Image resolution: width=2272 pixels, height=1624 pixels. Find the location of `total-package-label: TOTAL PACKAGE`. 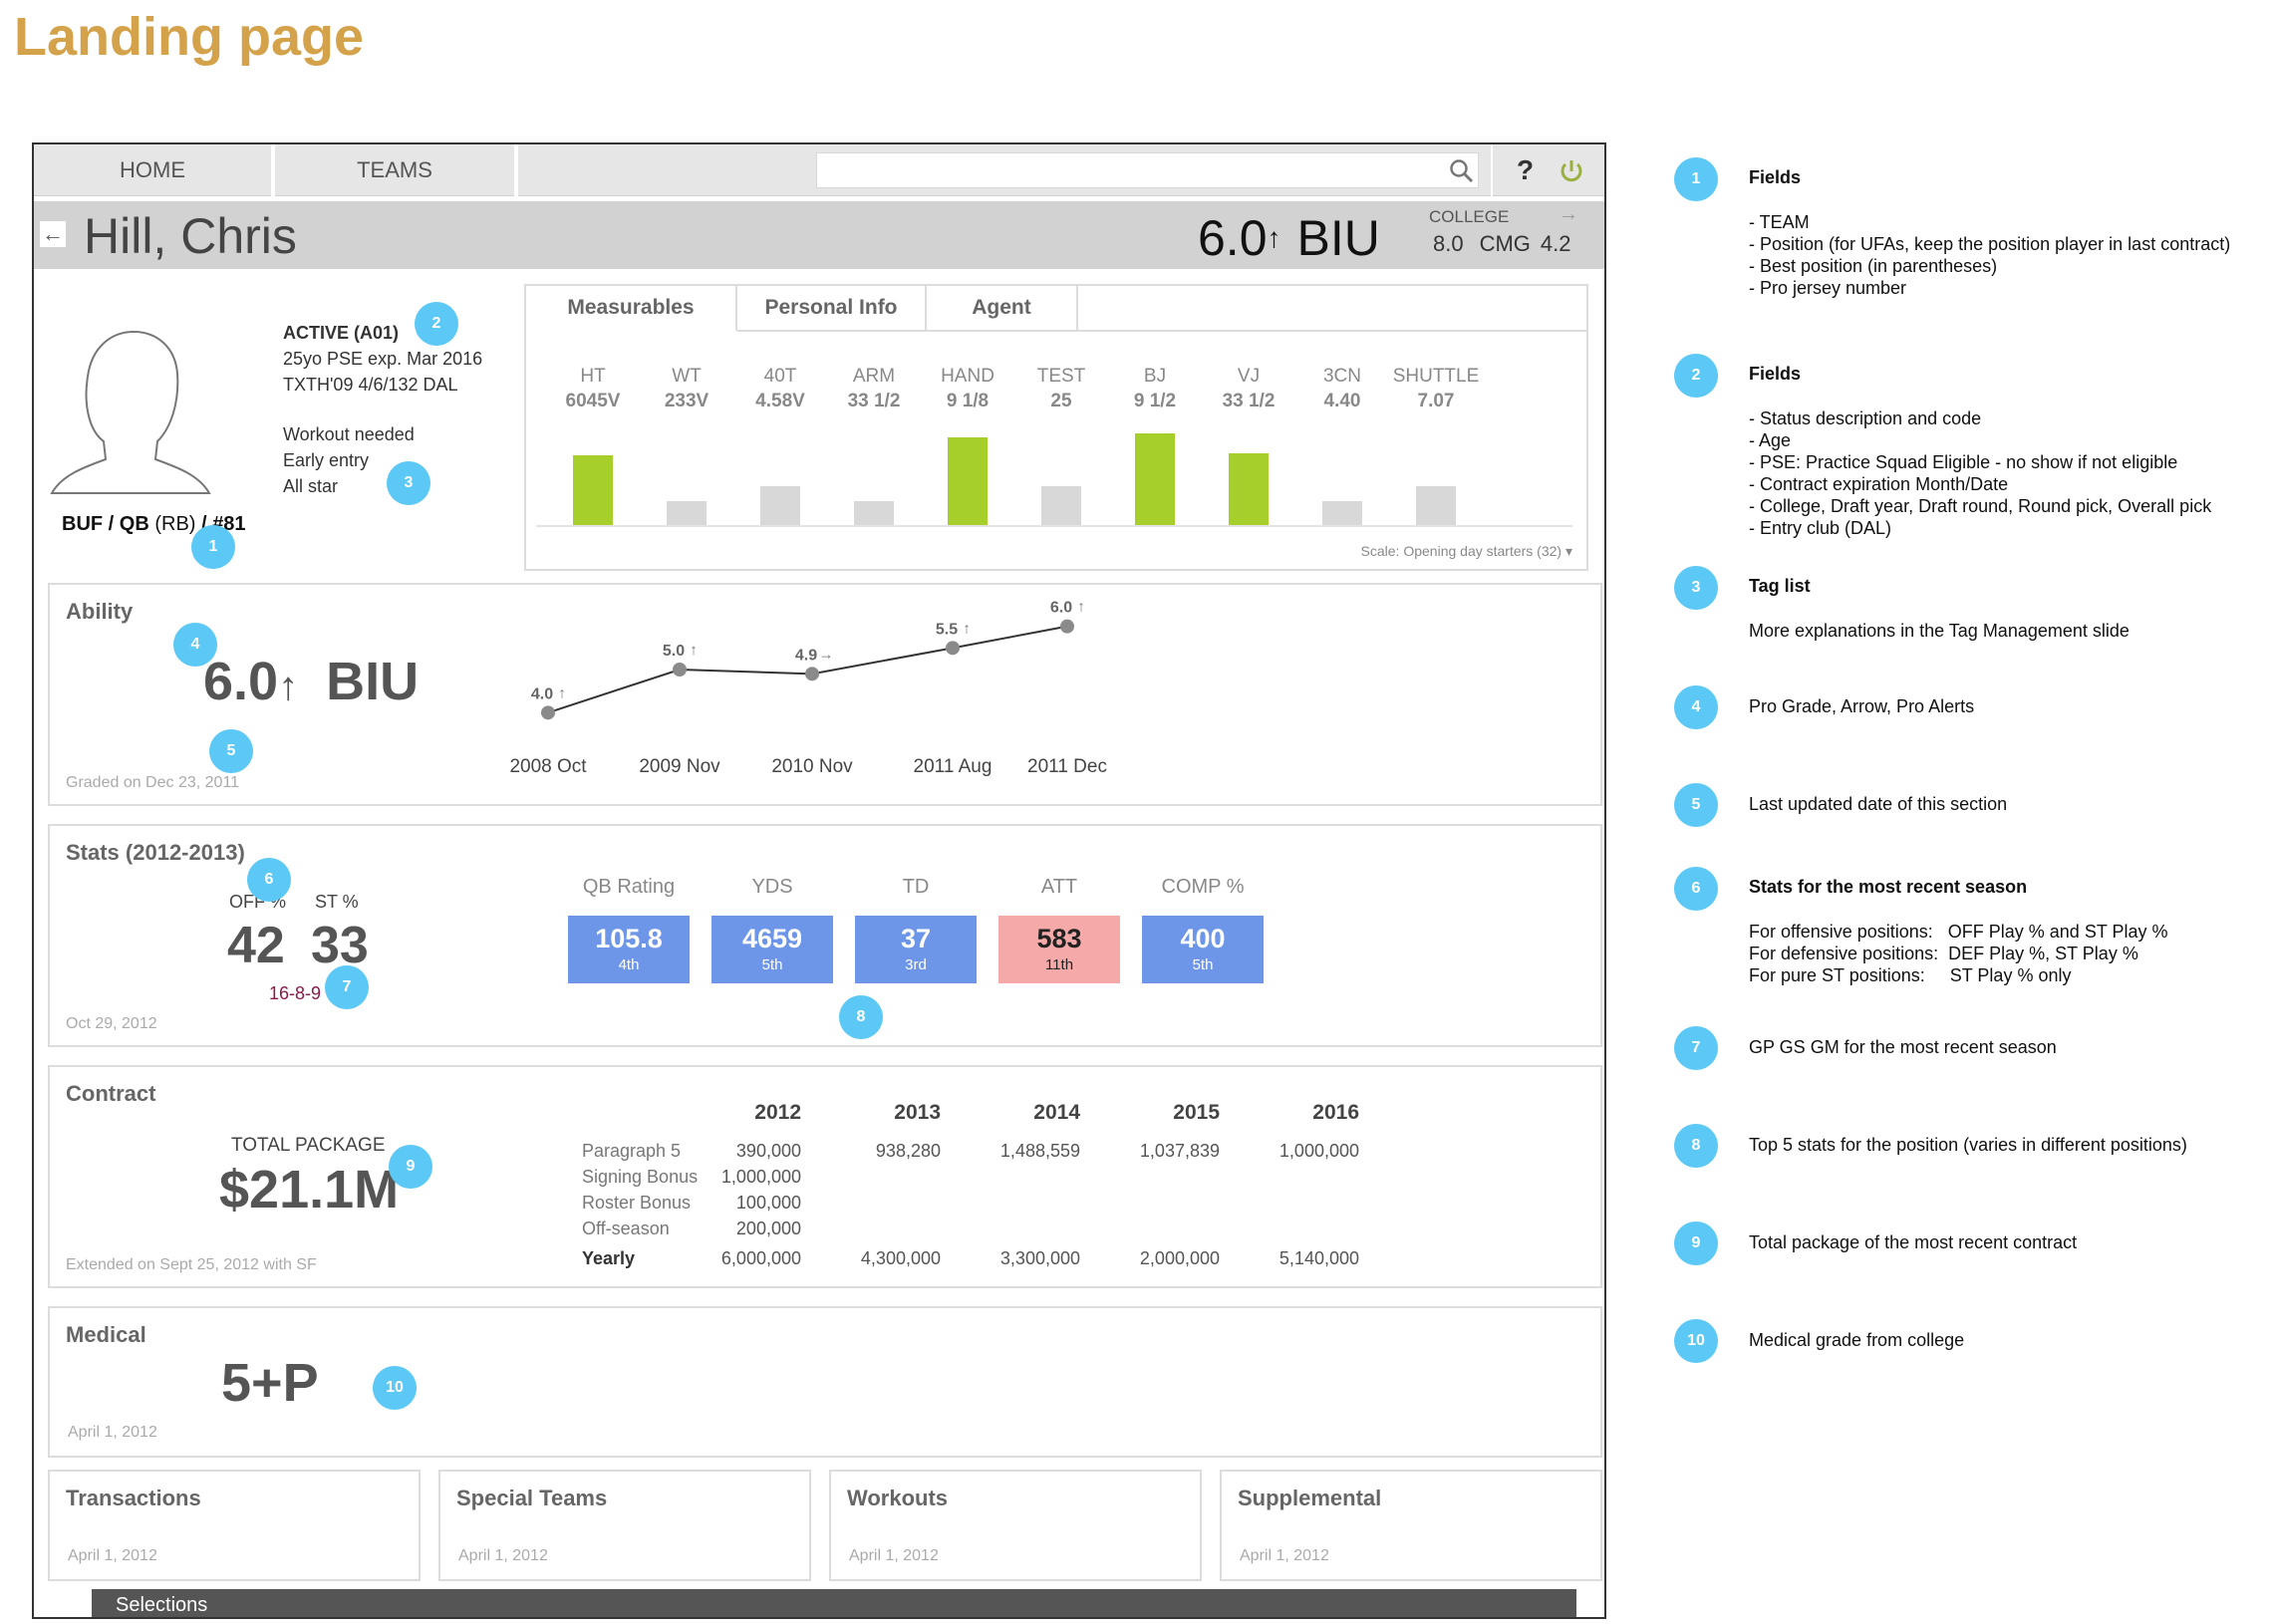

total-package-label: TOTAL PACKAGE is located at coordinates (309, 1145).